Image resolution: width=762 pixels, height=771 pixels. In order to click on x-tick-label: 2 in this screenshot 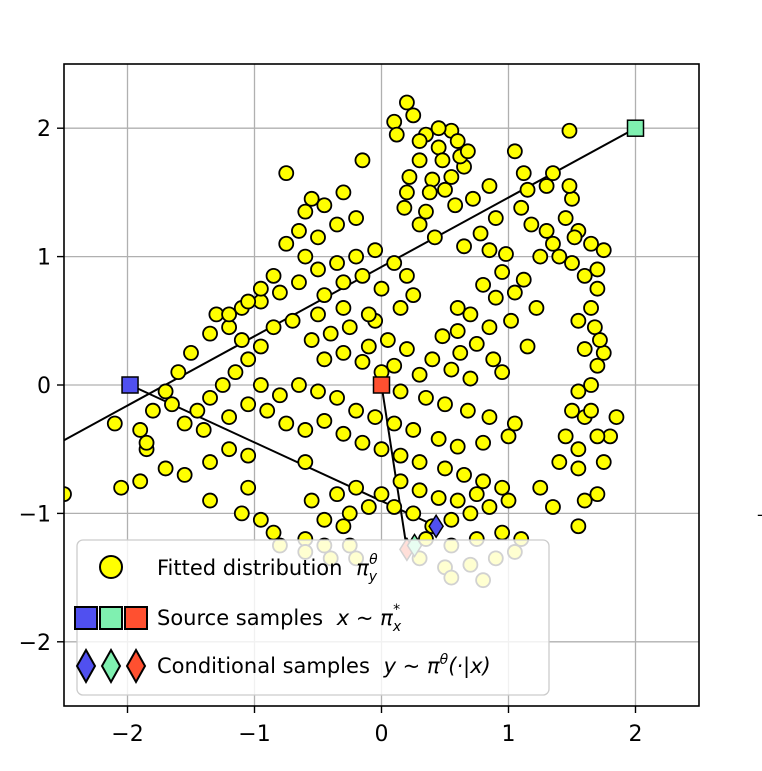, I will do `click(636, 734)`.